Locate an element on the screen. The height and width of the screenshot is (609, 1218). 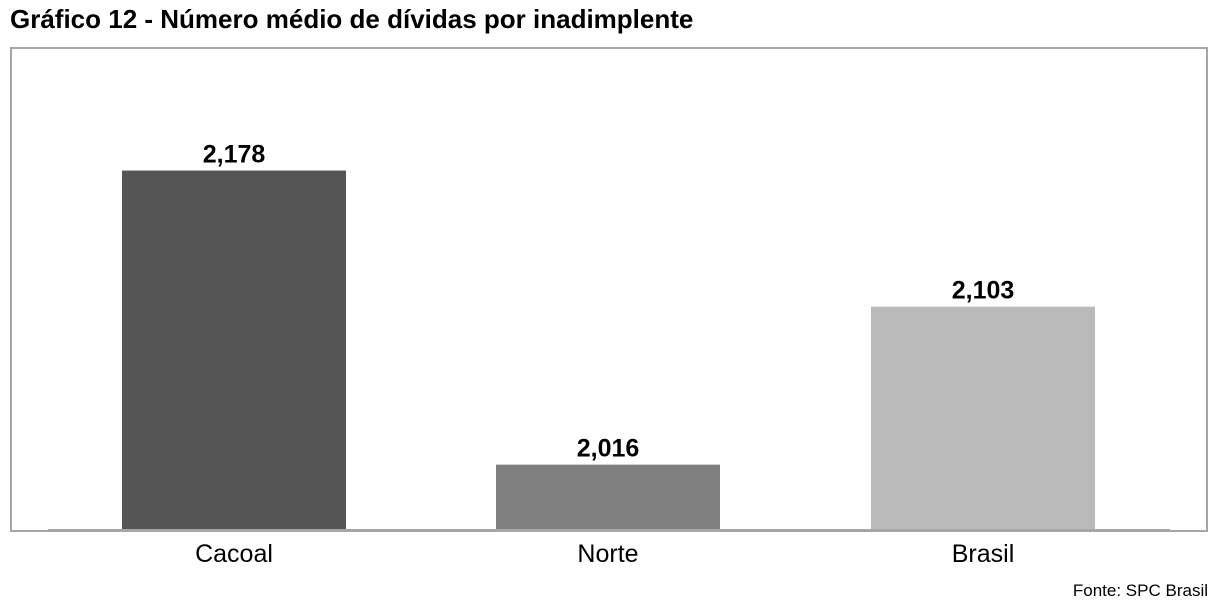
category-label-brasil: Brasil is located at coordinates (983, 554).